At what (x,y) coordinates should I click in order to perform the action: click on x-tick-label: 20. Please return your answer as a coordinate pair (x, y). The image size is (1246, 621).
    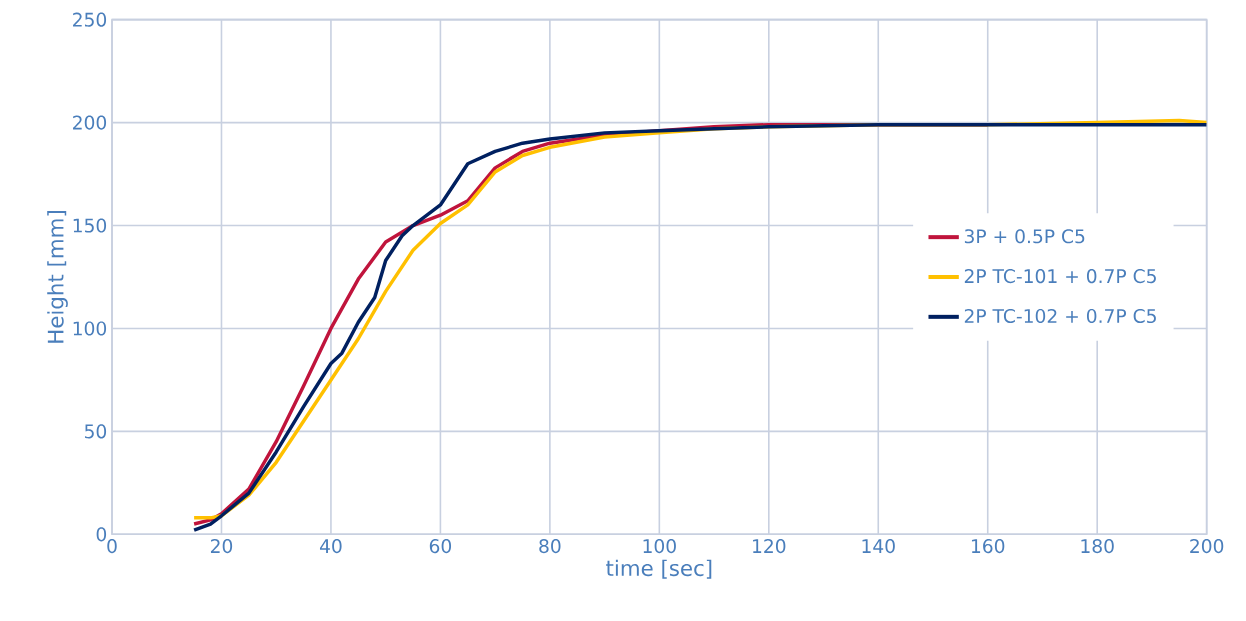
    Looking at the image, I should click on (221, 546).